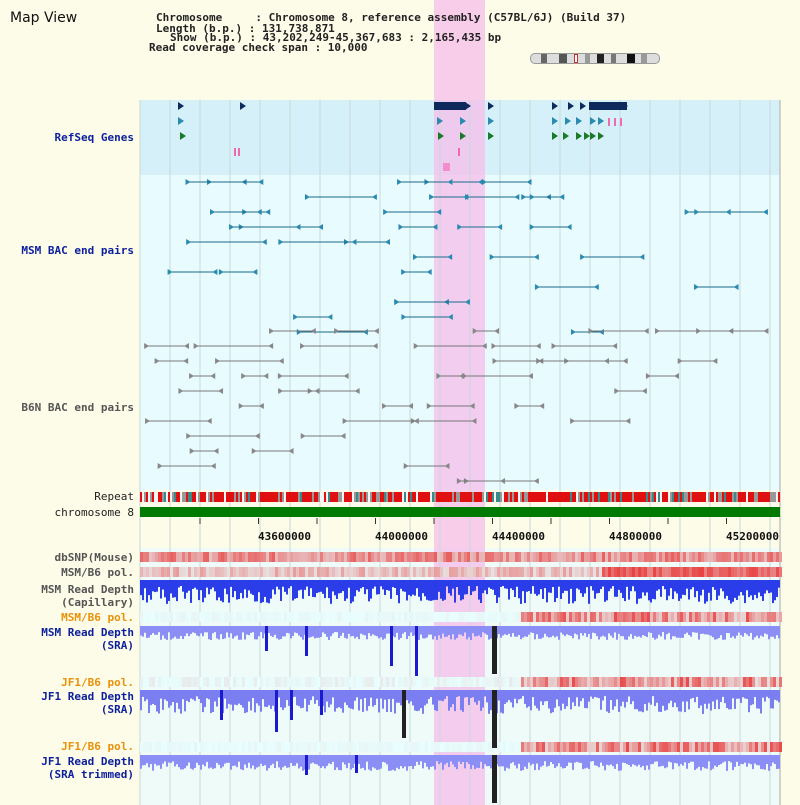 Image resolution: width=800 pixels, height=805 pixels. What do you see at coordinates (621, 122) in the screenshot?
I see `gene-mark` at bounding box center [621, 122].